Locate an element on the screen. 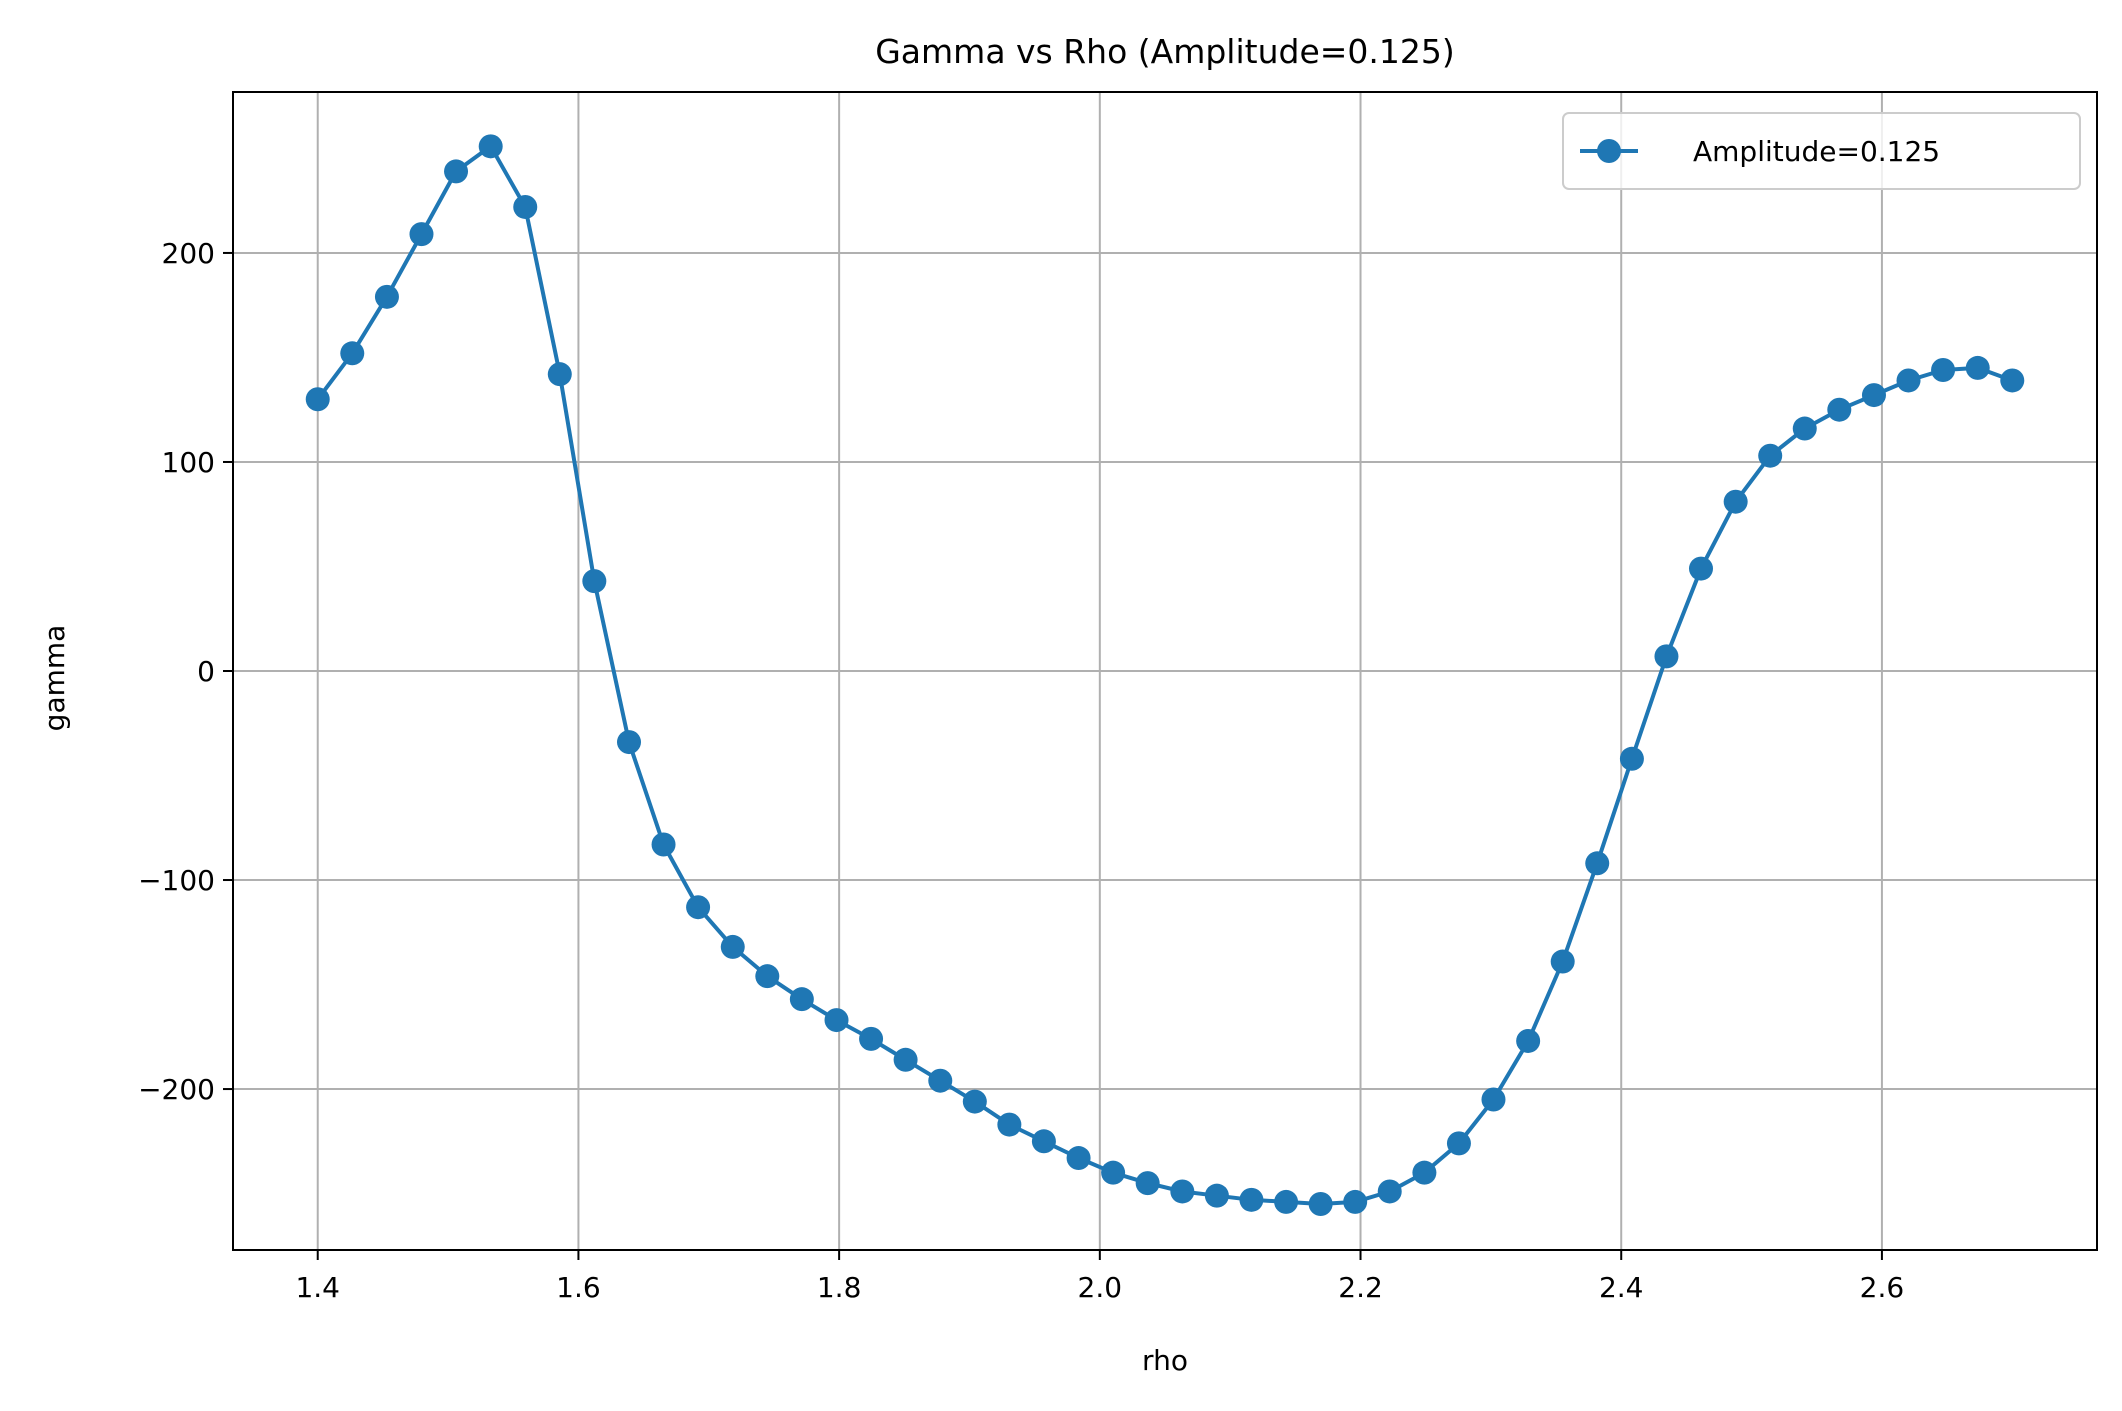 The width and height of the screenshot is (2122, 1411). y-tick-label: 200 is located at coordinates (188, 253).